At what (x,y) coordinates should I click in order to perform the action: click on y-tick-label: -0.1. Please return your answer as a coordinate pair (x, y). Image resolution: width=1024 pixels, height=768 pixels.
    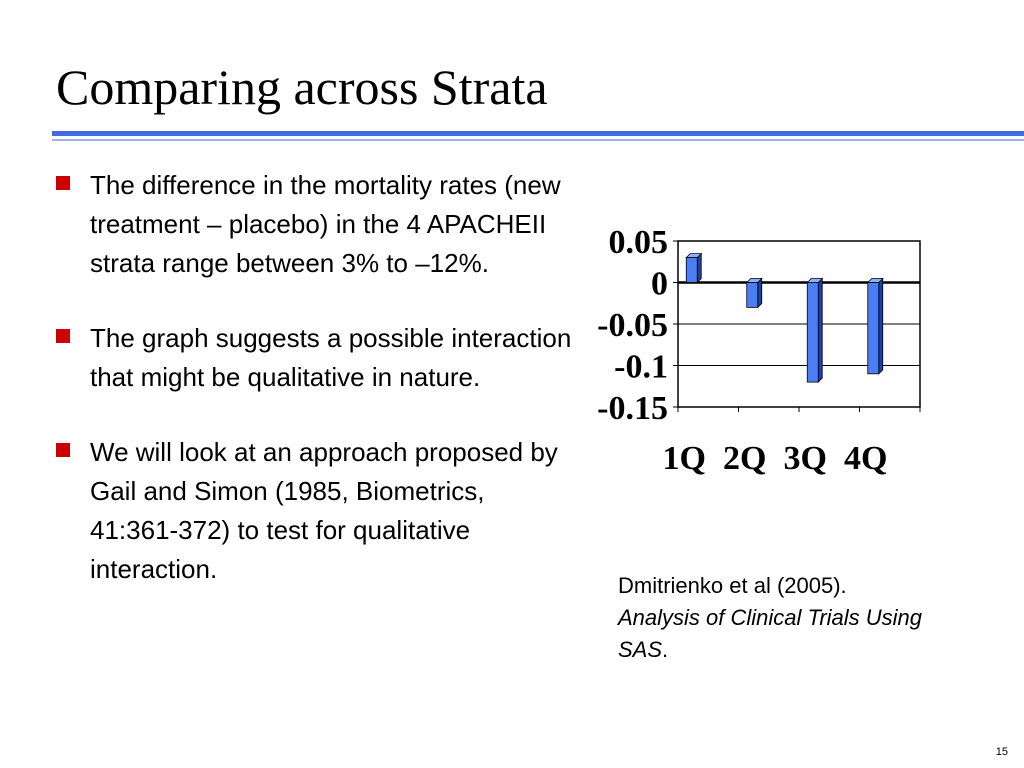
    Looking at the image, I should click on (641, 367).